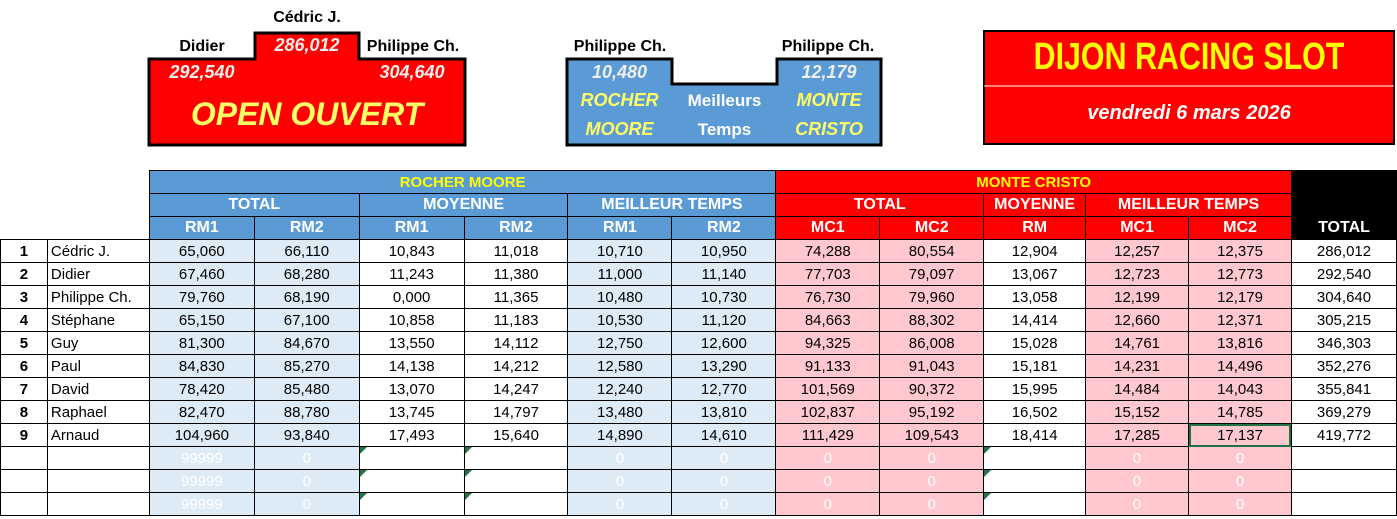  I want to click on value-cell: 355,841, so click(1343, 389).